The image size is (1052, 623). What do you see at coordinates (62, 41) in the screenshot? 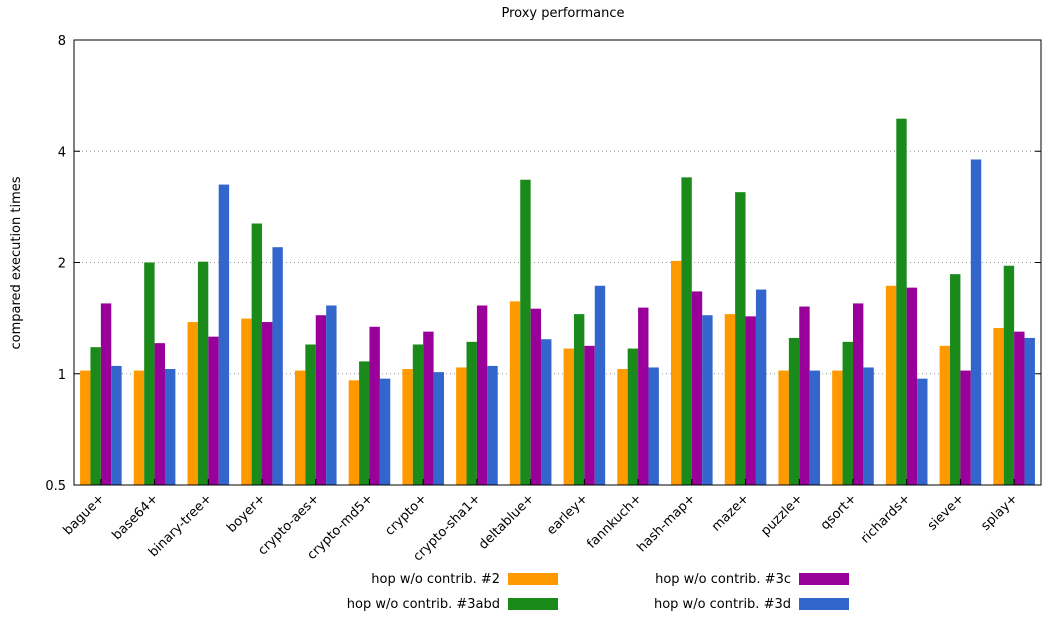
I see `y-tick-label: 8` at bounding box center [62, 41].